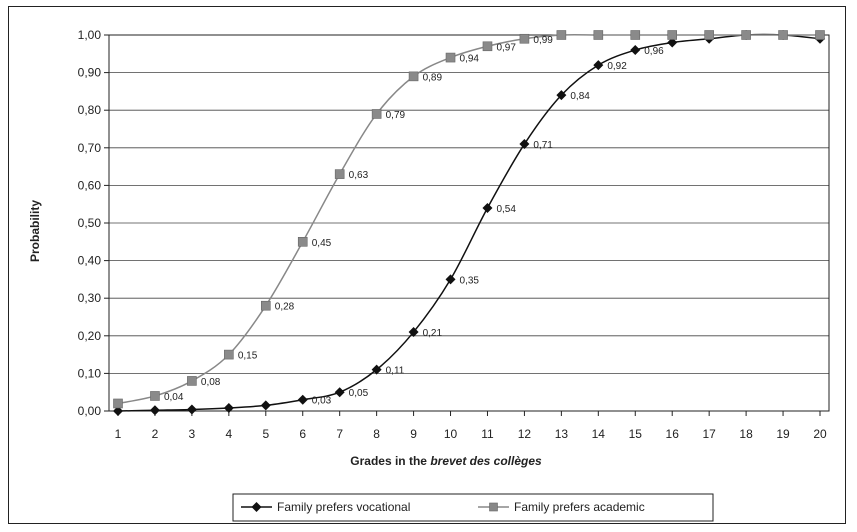  What do you see at coordinates (90, 110) in the screenshot?
I see `y-tick-label: 0,80` at bounding box center [90, 110].